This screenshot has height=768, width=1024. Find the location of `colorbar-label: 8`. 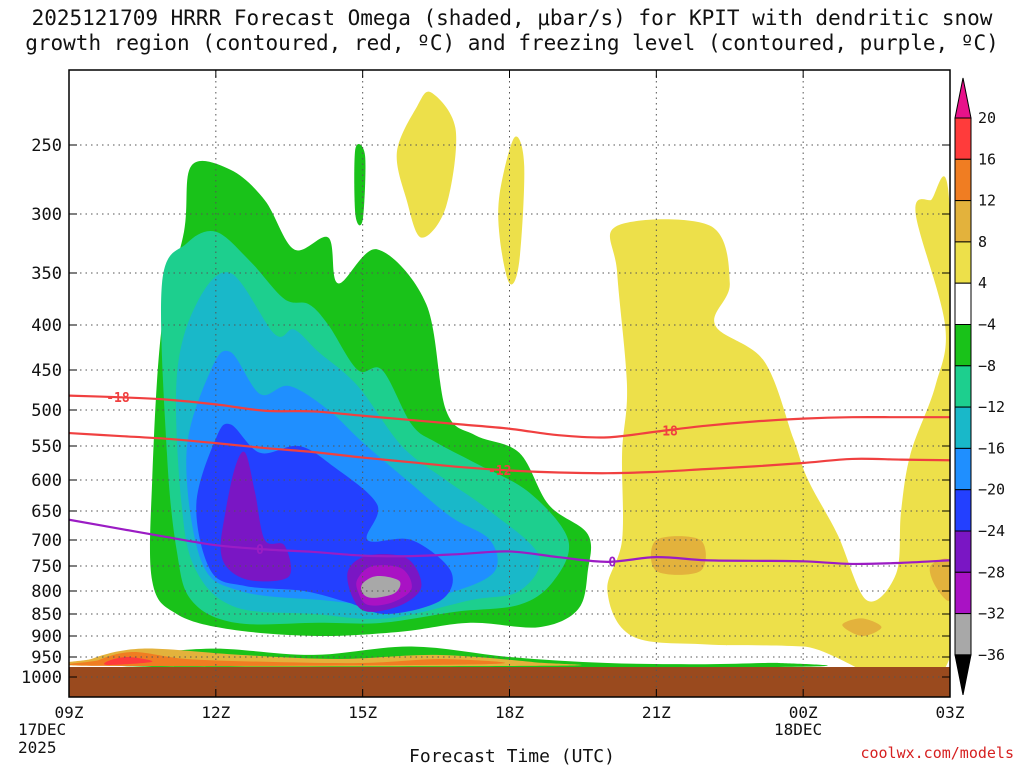

colorbar-label: 8 is located at coordinates (982, 242).